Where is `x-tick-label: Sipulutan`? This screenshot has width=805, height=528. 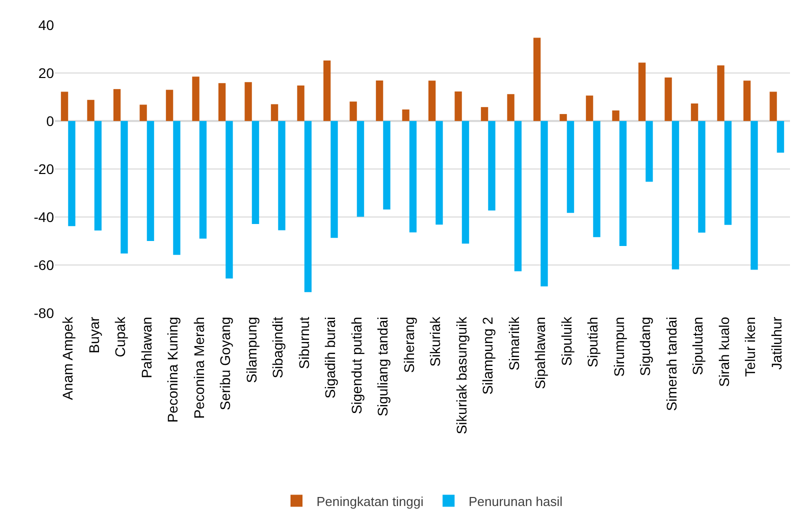
x-tick-label: Sipulutan is located at coordinates (698, 346).